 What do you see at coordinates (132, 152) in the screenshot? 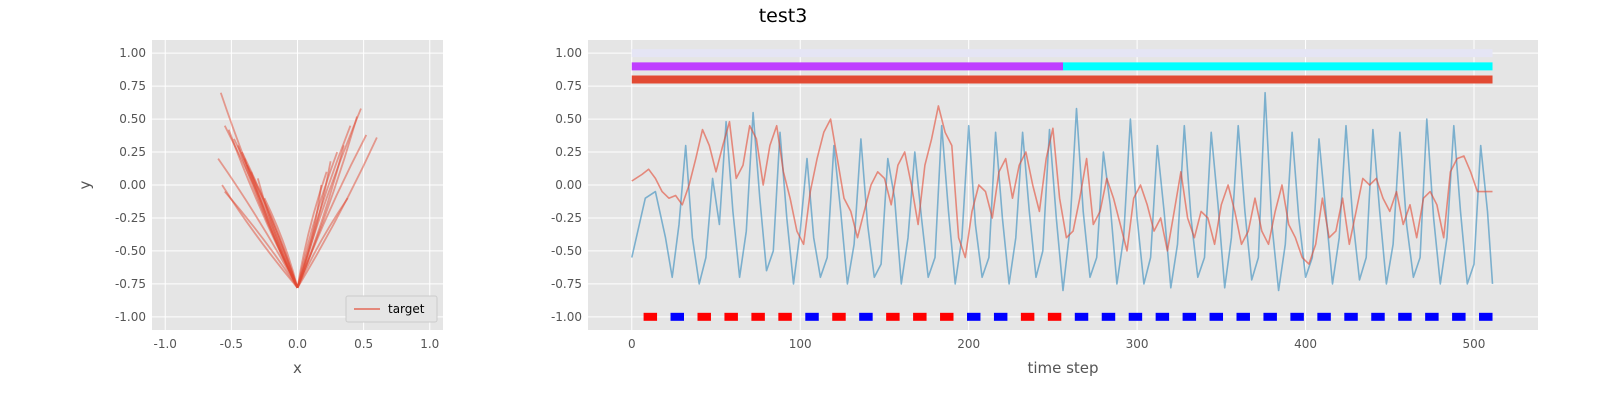
I see `left-y-tick-label: 0.25` at bounding box center [132, 152].